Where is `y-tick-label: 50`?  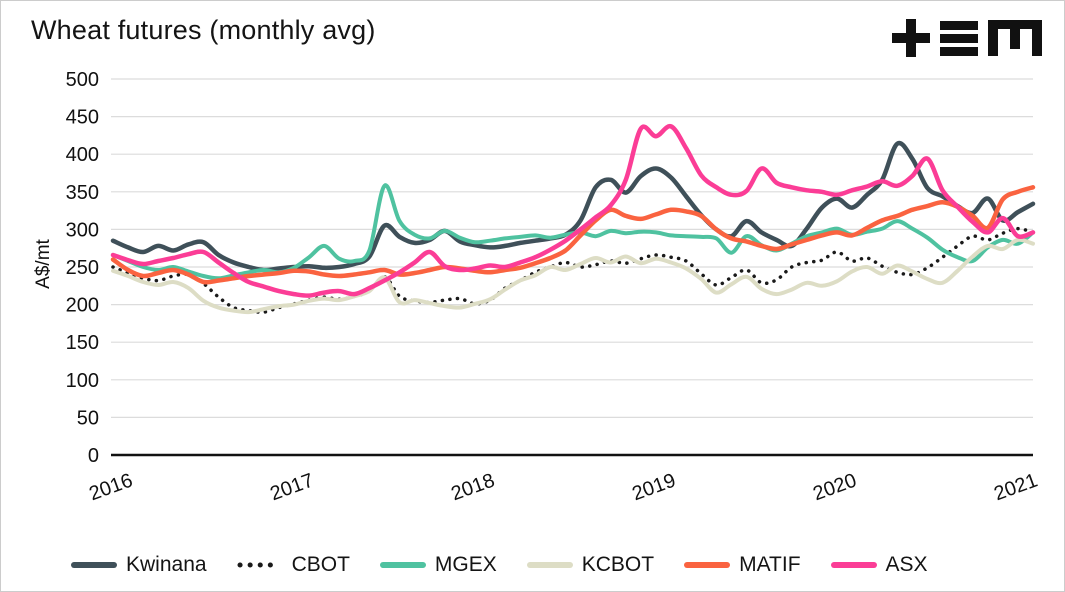
y-tick-label: 50 is located at coordinates (88, 418).